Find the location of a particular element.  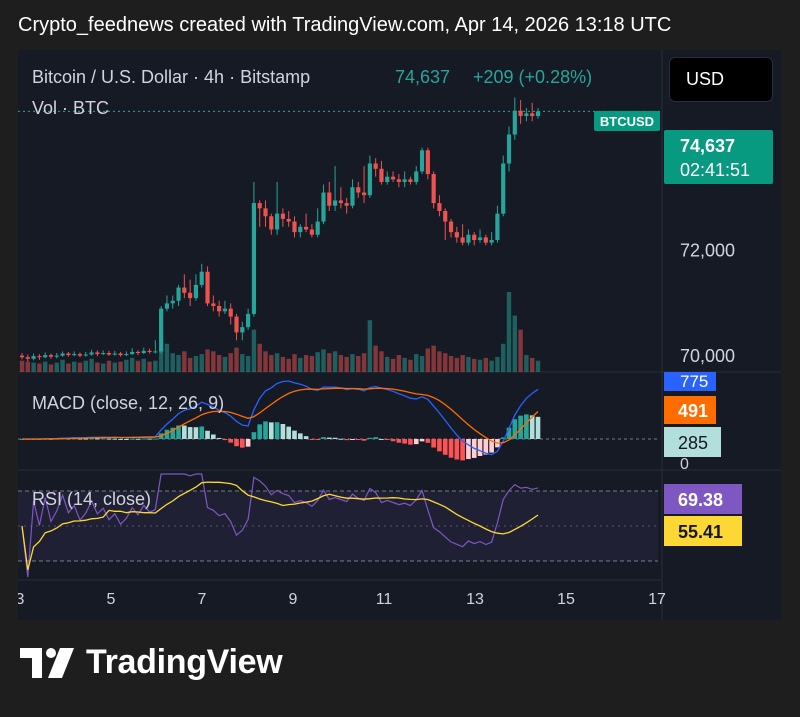

tradingview-wordmark: TradingView is located at coordinates (184, 661).